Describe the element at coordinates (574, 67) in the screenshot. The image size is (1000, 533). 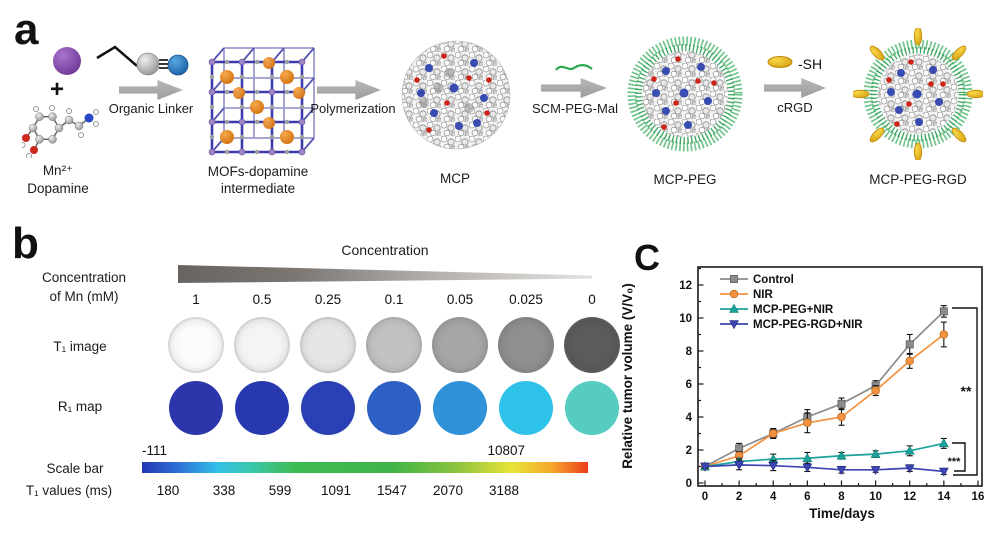
I see `peg-squiggle` at that location.